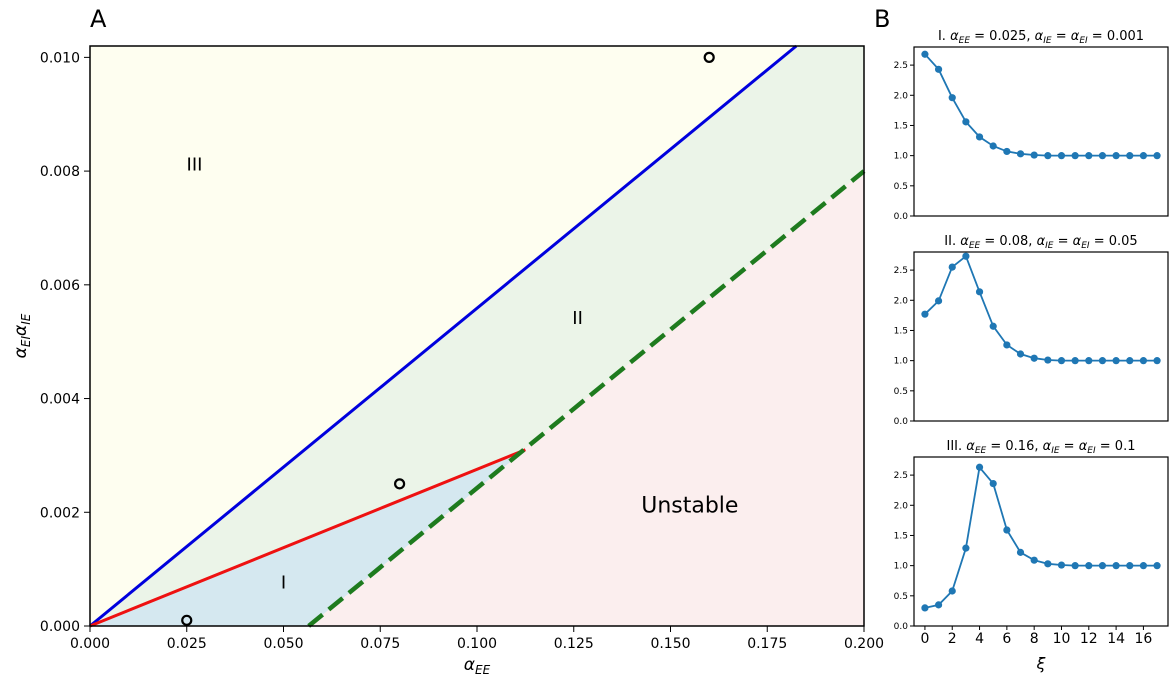  I want to click on region-label-ii: II, so click(577, 318).